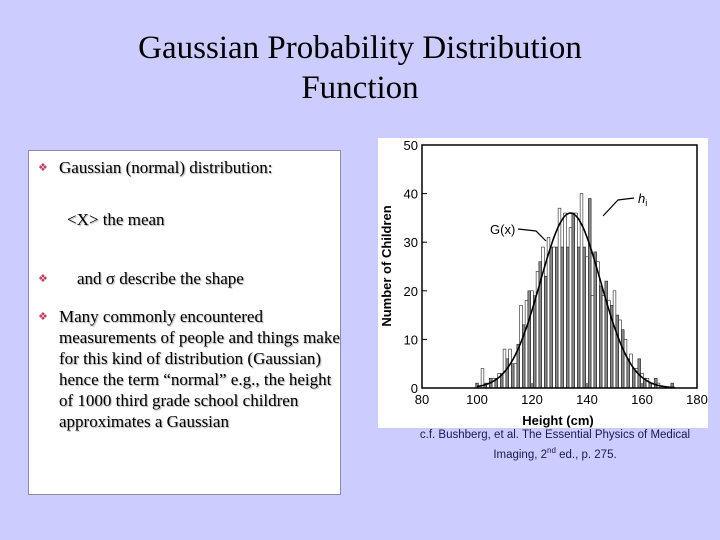 This screenshot has width=720, height=540. I want to click on gaussian-fit-curve, so click(576, 300).